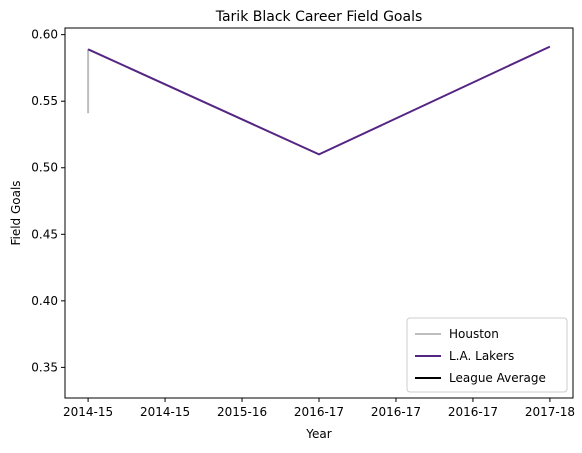  What do you see at coordinates (44, 367) in the screenshot?
I see `y-tick-label: 0.35` at bounding box center [44, 367].